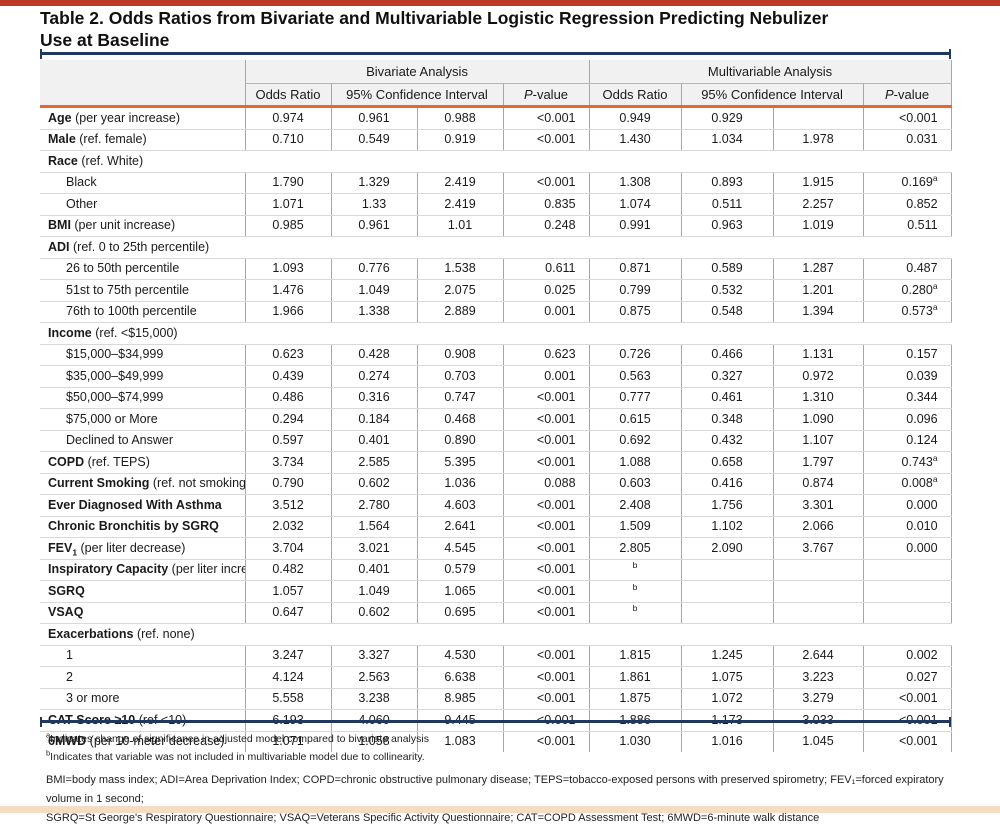 This screenshot has width=1000, height=828. What do you see at coordinates (373, 741) in the screenshot?
I see `confidence-interval-cell: 1.058` at bounding box center [373, 741].